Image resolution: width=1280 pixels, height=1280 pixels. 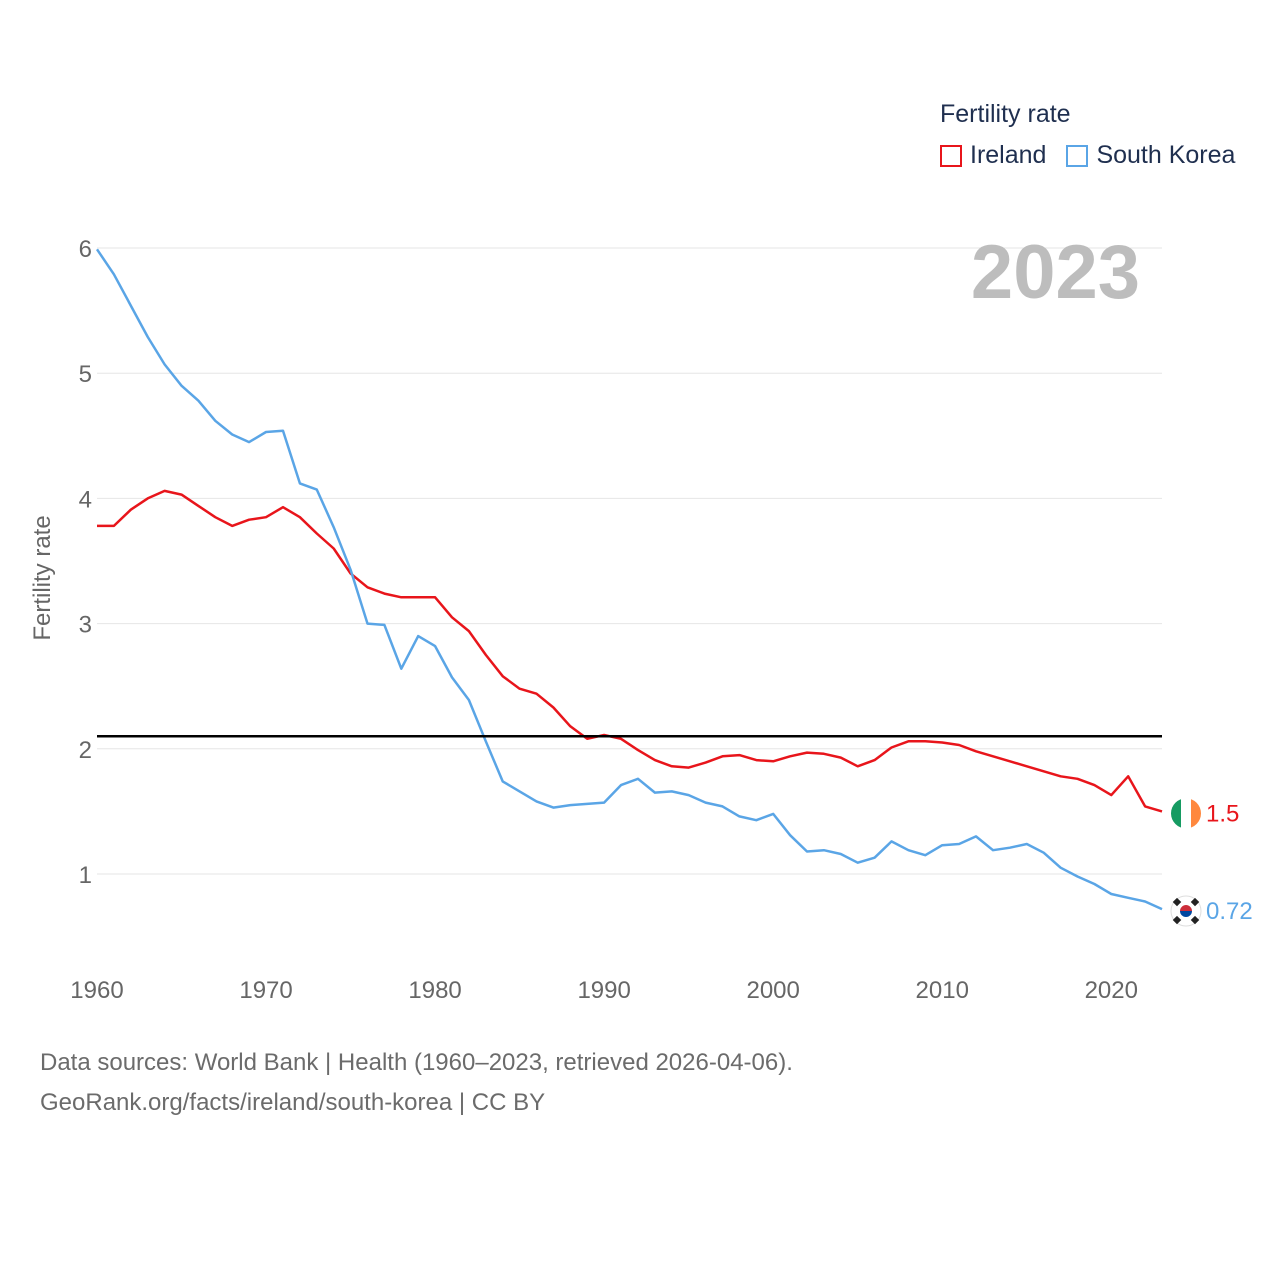 I want to click on y-tick-3: 3, so click(x=85, y=625).